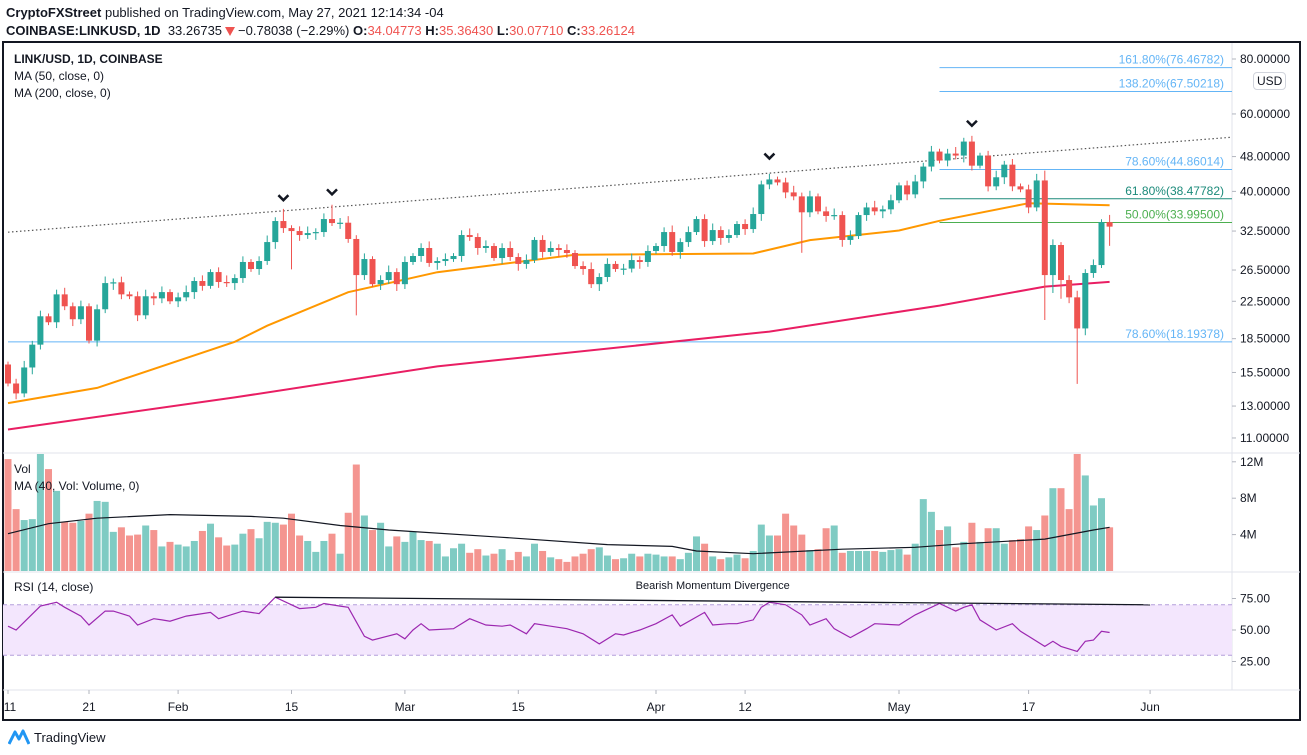  I want to click on rsi-pane: Bearish Momentum Divergence, so click(617, 618).